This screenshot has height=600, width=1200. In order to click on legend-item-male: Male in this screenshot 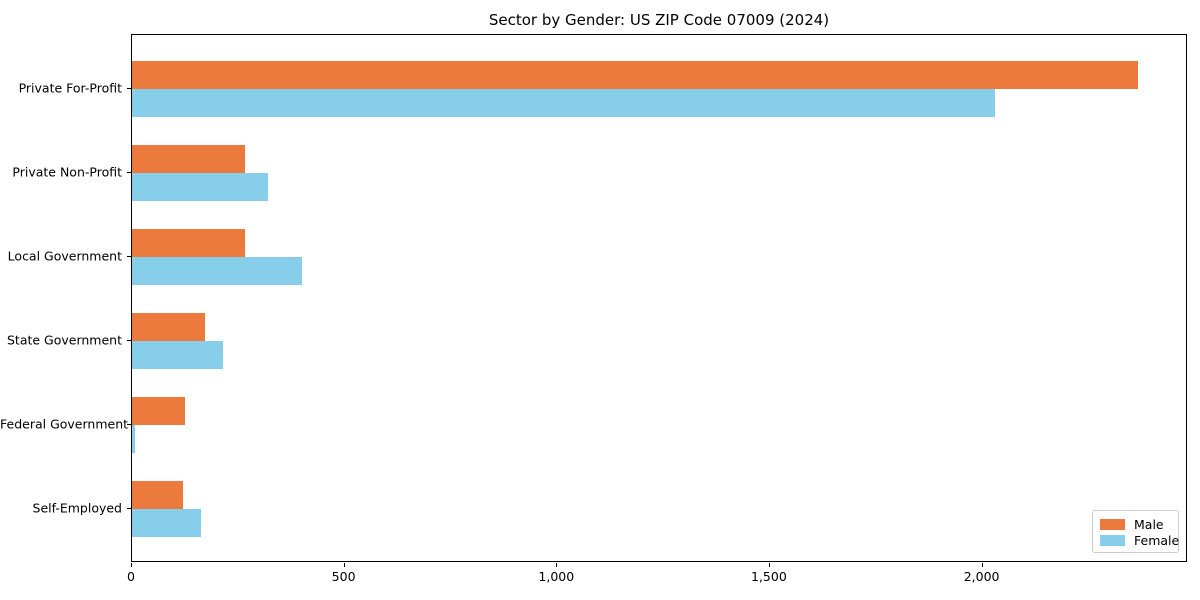, I will do `click(1135, 524)`.